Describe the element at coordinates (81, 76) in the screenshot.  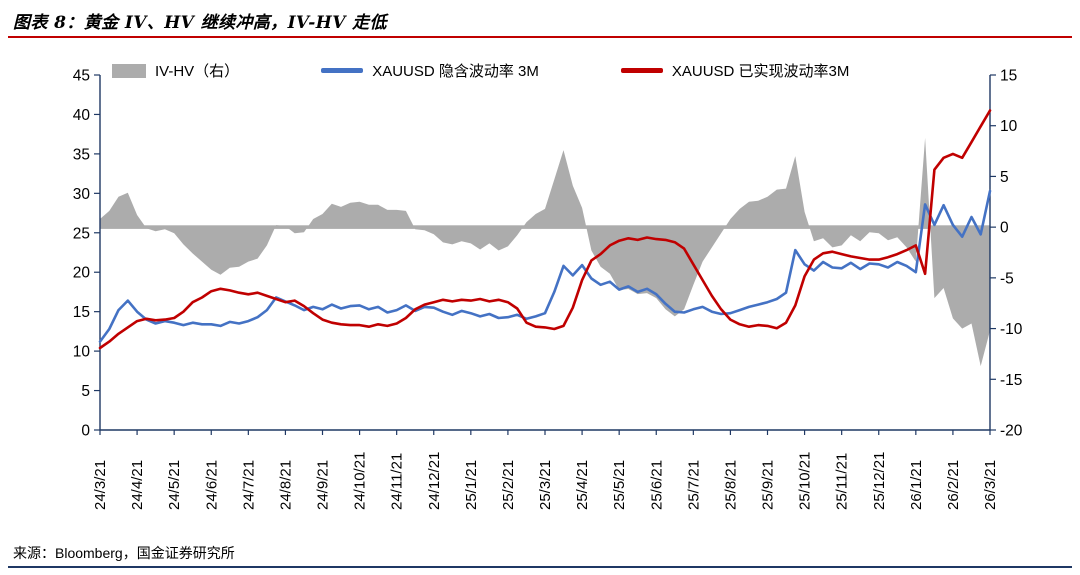
I see `svg-text: 45` at that location.